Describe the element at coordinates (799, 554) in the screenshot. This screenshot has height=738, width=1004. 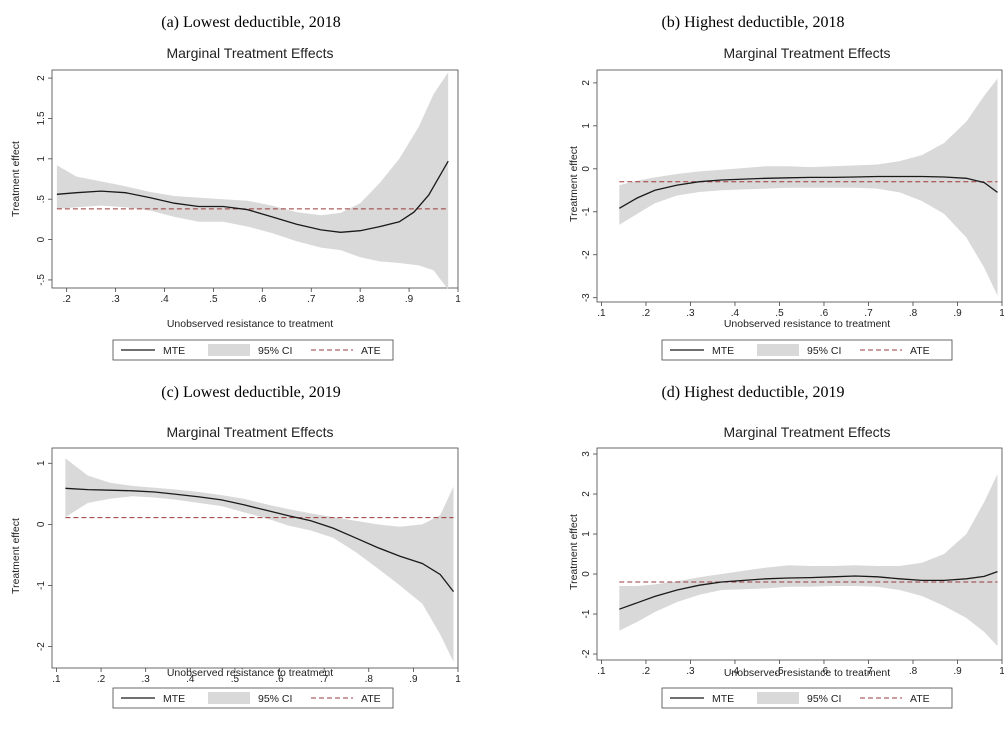
I see `plot-frame` at that location.